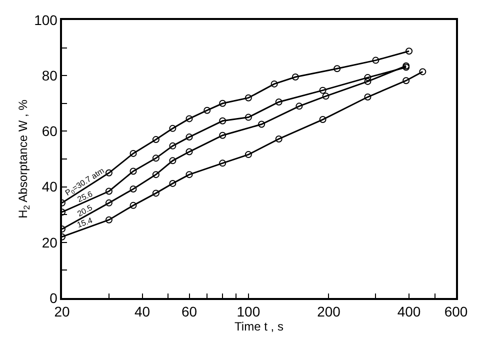  Describe the element at coordinates (54, 298) in the screenshot. I see `y-tick-label: 0` at that location.